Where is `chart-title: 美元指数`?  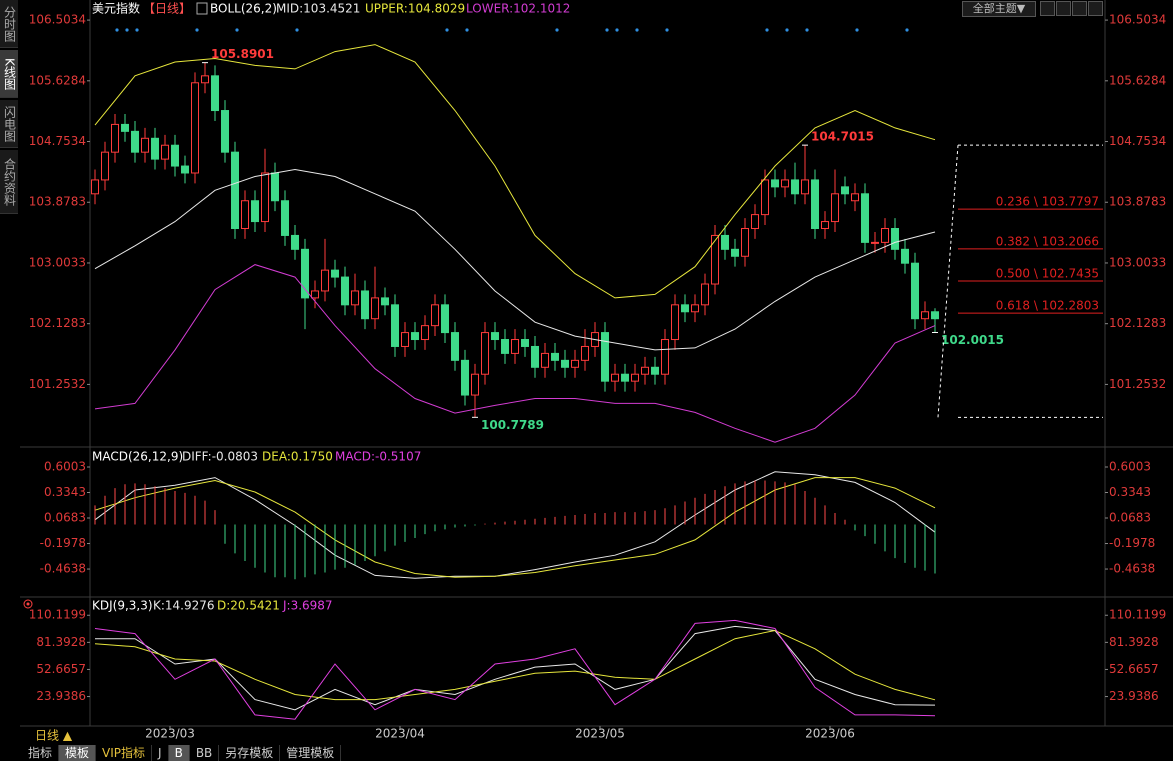
chart-title: 美元指数 is located at coordinates (116, 8).